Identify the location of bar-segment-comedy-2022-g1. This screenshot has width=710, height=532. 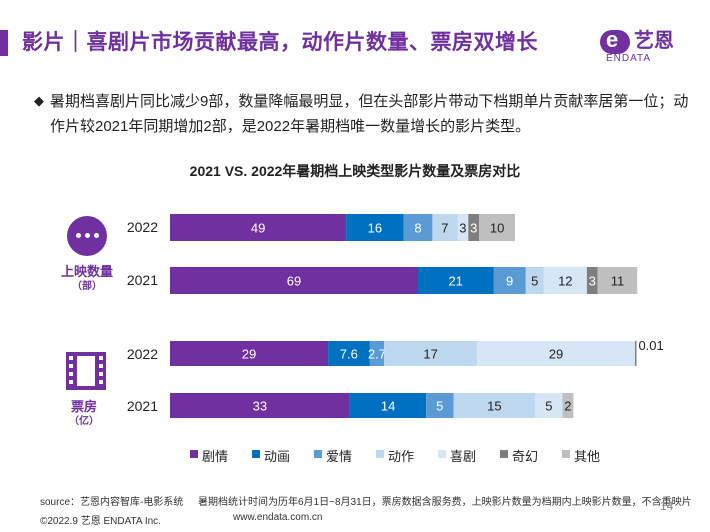
(555, 353).